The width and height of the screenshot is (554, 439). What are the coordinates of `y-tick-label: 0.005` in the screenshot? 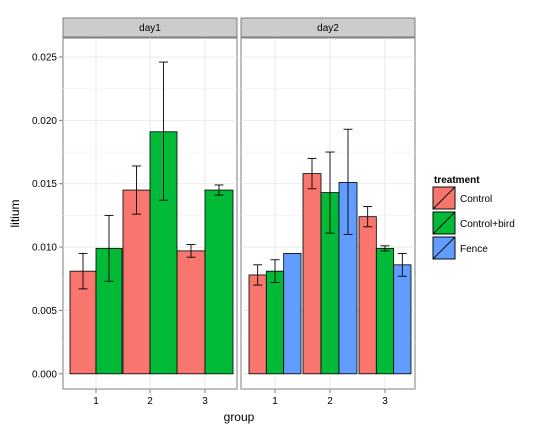 It's located at (44, 311).